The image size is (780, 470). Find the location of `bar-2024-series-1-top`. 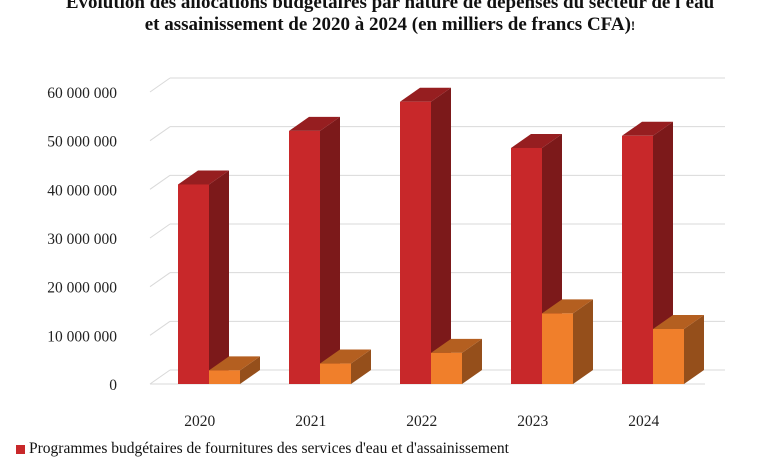

bar-2024-series-1-top is located at coordinates (647, 128).